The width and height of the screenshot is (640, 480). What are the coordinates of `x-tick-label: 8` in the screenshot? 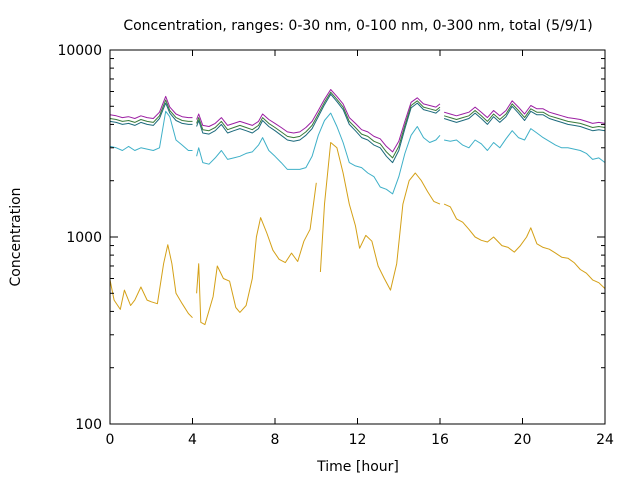 It's located at (275, 440).